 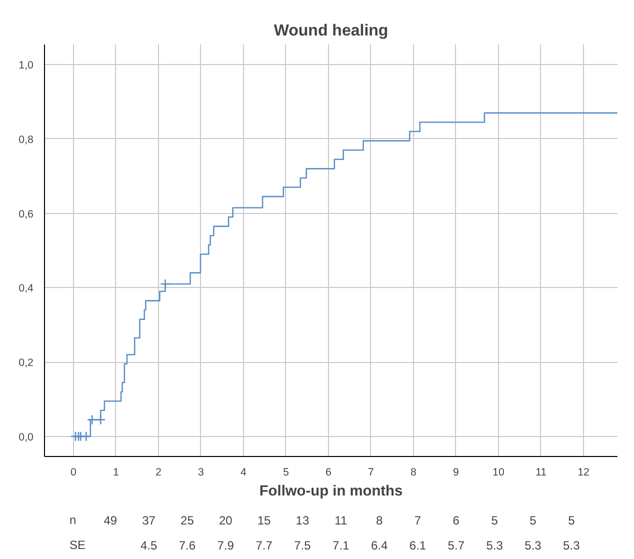 I want to click on x-tick-label: 4, so click(x=243, y=472).